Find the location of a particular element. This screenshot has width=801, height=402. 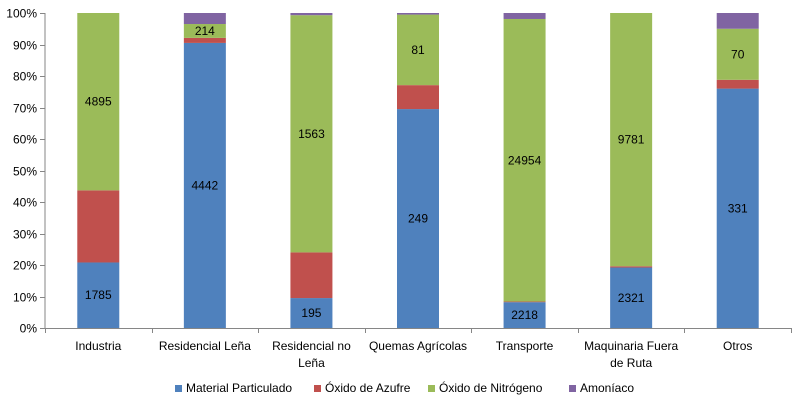

data-label: 70 is located at coordinates (738, 54).